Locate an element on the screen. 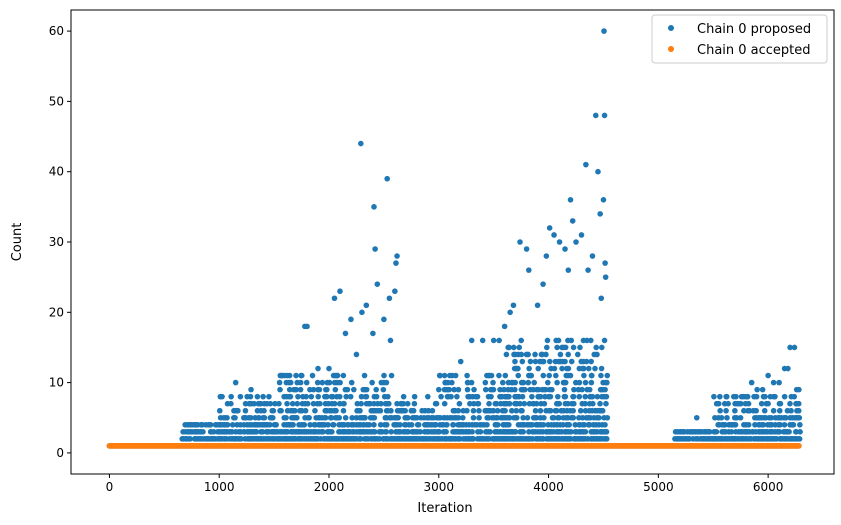 This screenshot has width=841, height=525. x-tick-label: 6000 is located at coordinates (768, 487).